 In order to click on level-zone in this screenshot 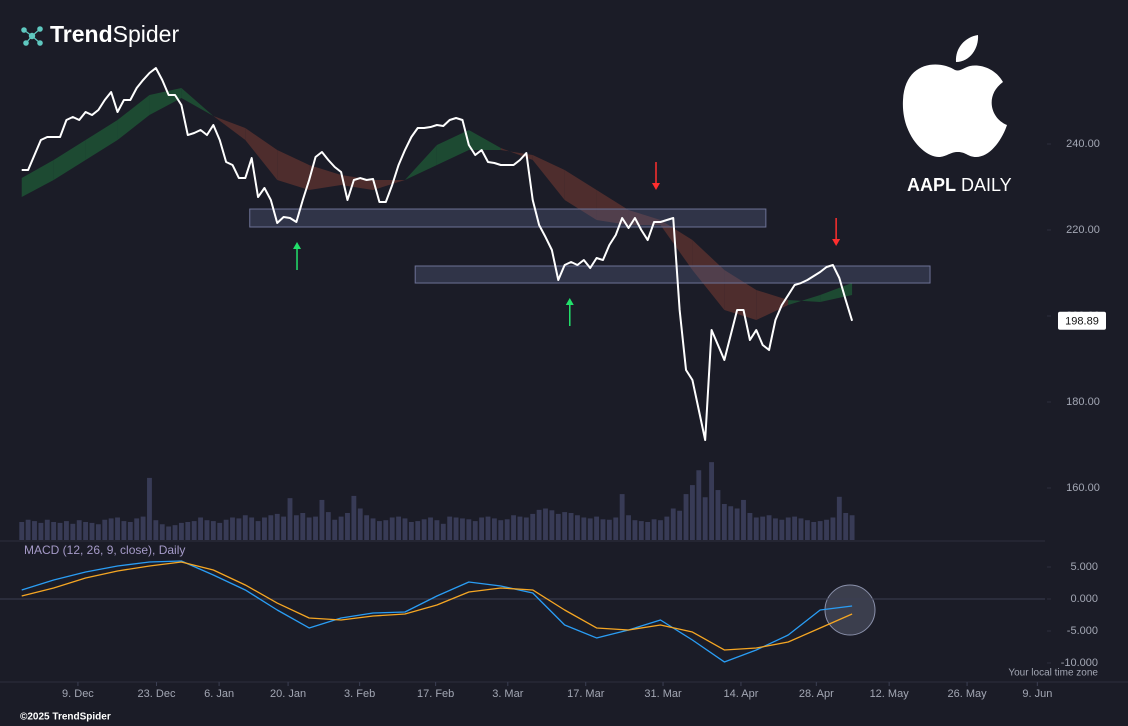, I will do `click(672, 274)`.